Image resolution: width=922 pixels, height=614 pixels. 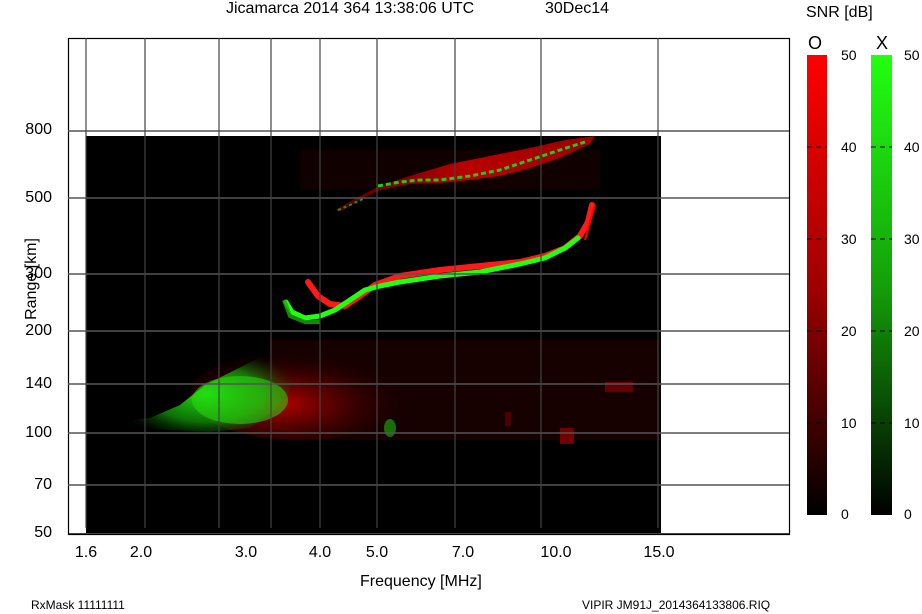 I want to click on y-tick: 200, so click(x=38, y=330).